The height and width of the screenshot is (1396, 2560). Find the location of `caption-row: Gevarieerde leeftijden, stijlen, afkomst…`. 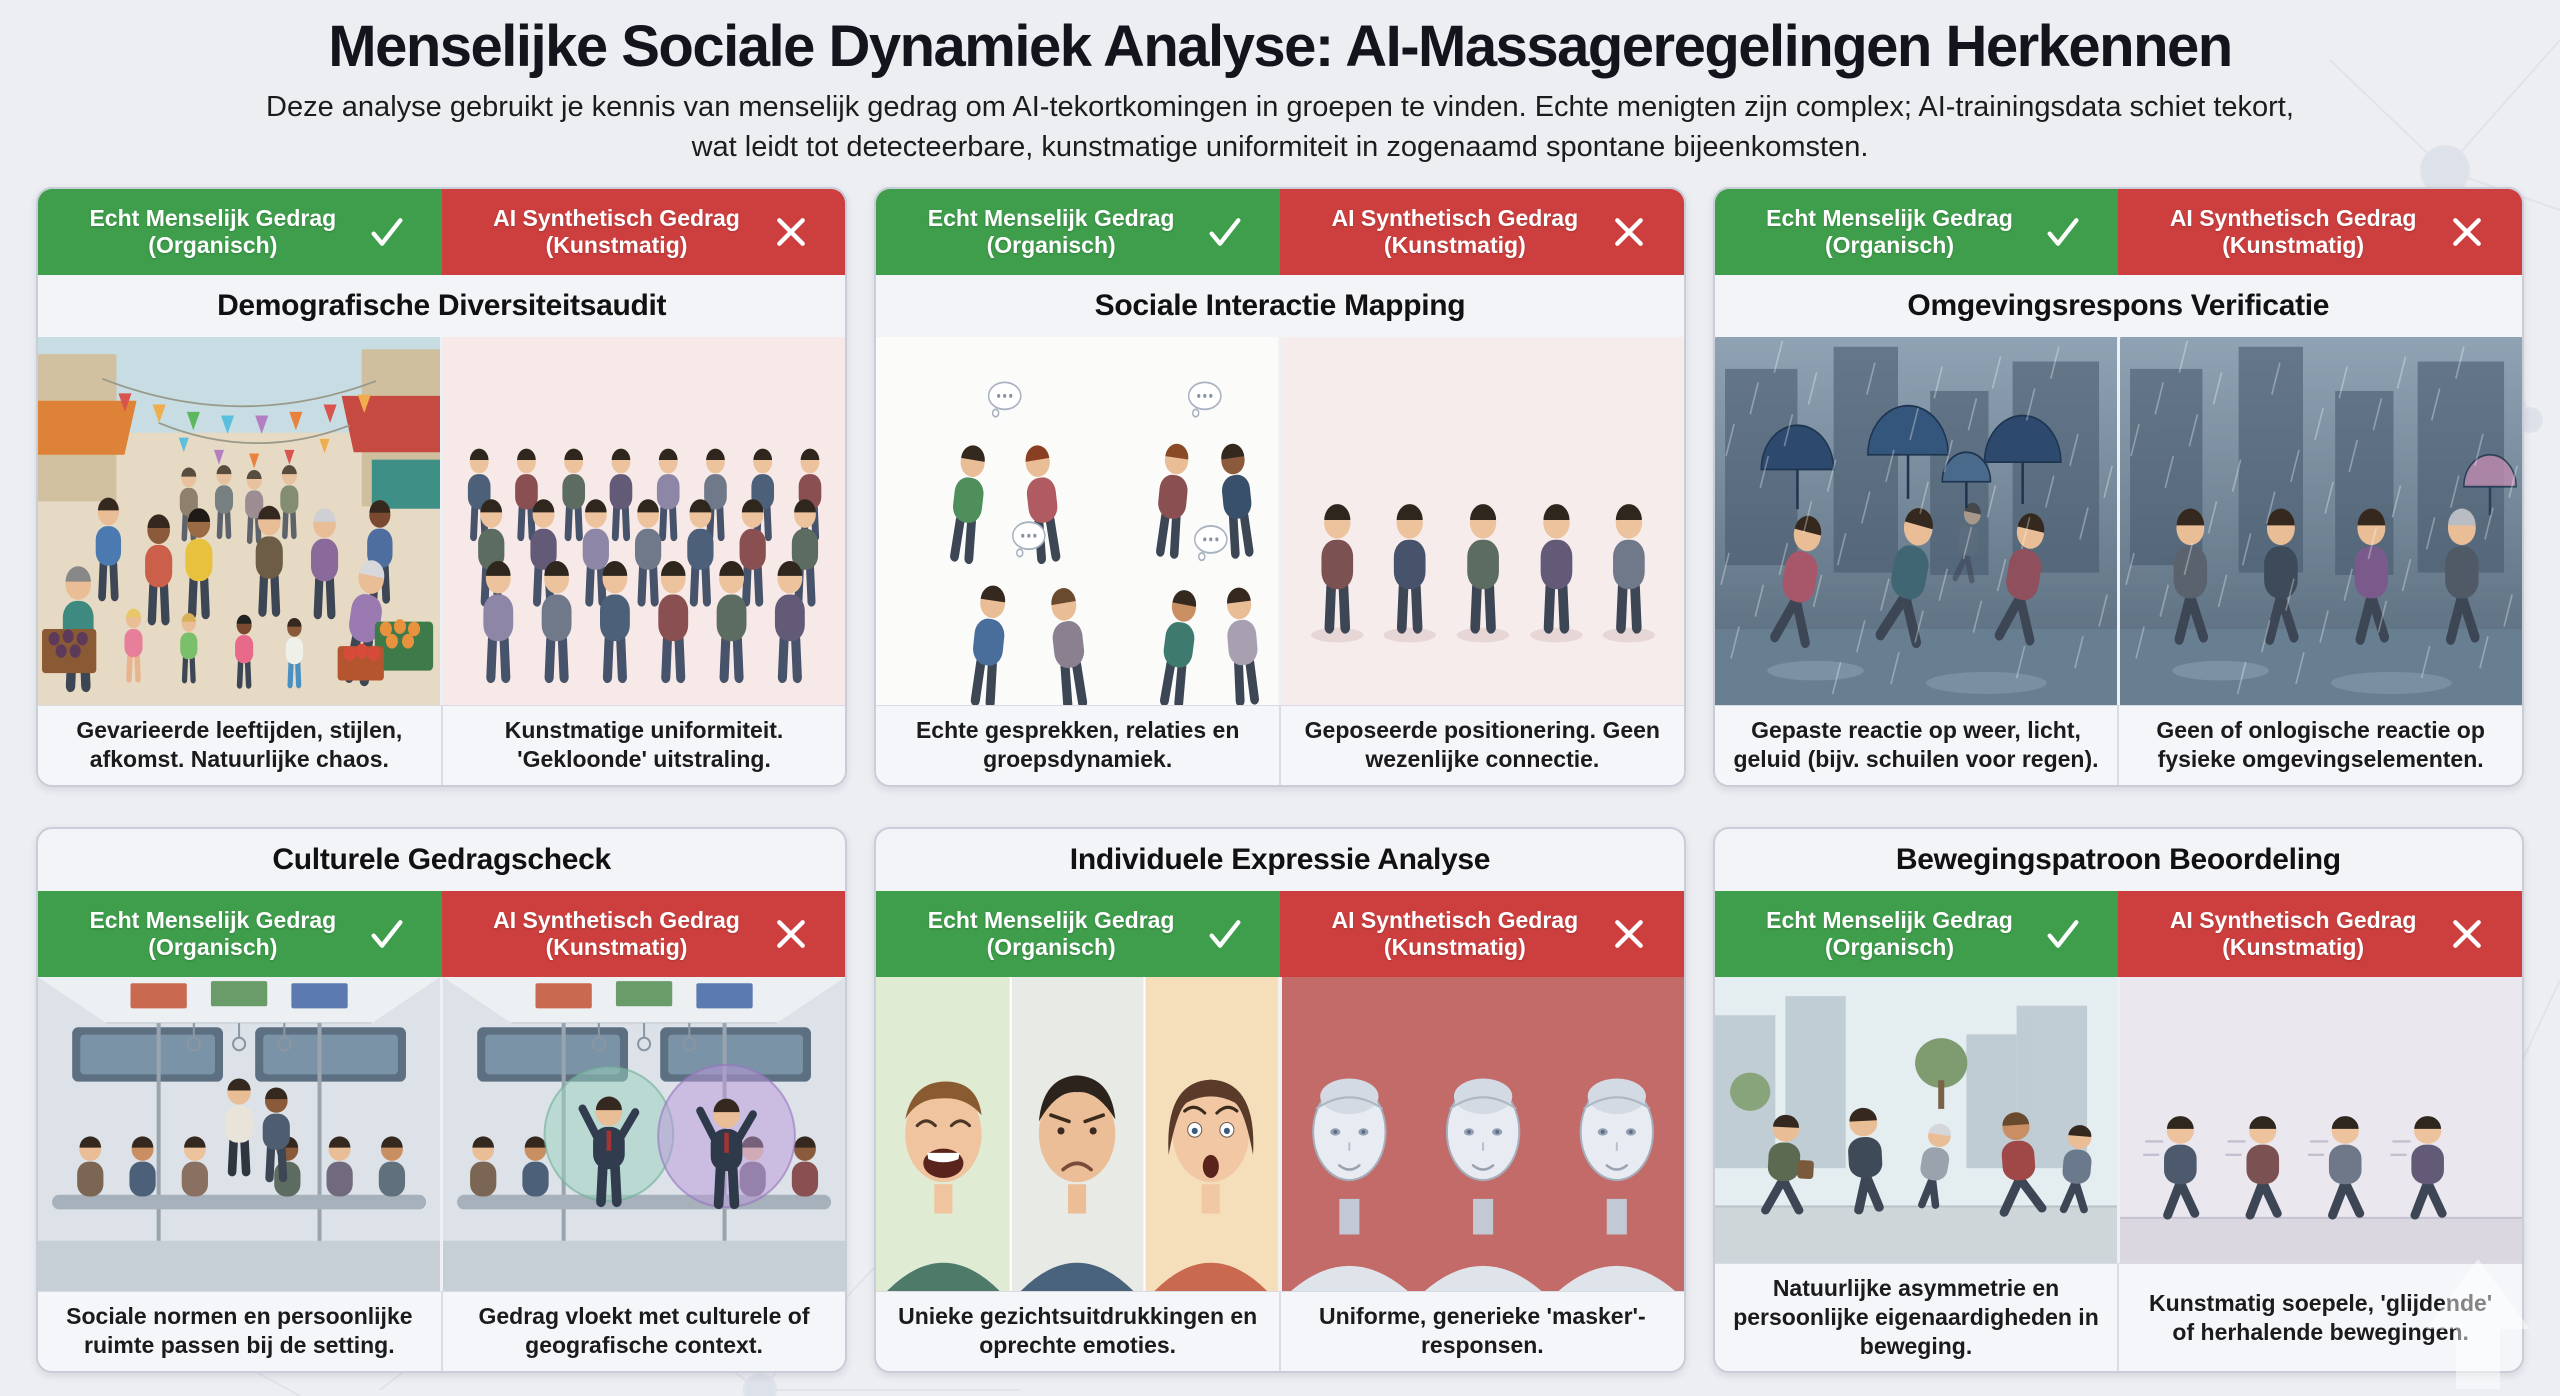

caption-row: Gevarieerde leeftijden, stijlen, afkomst… is located at coordinates (442, 744).